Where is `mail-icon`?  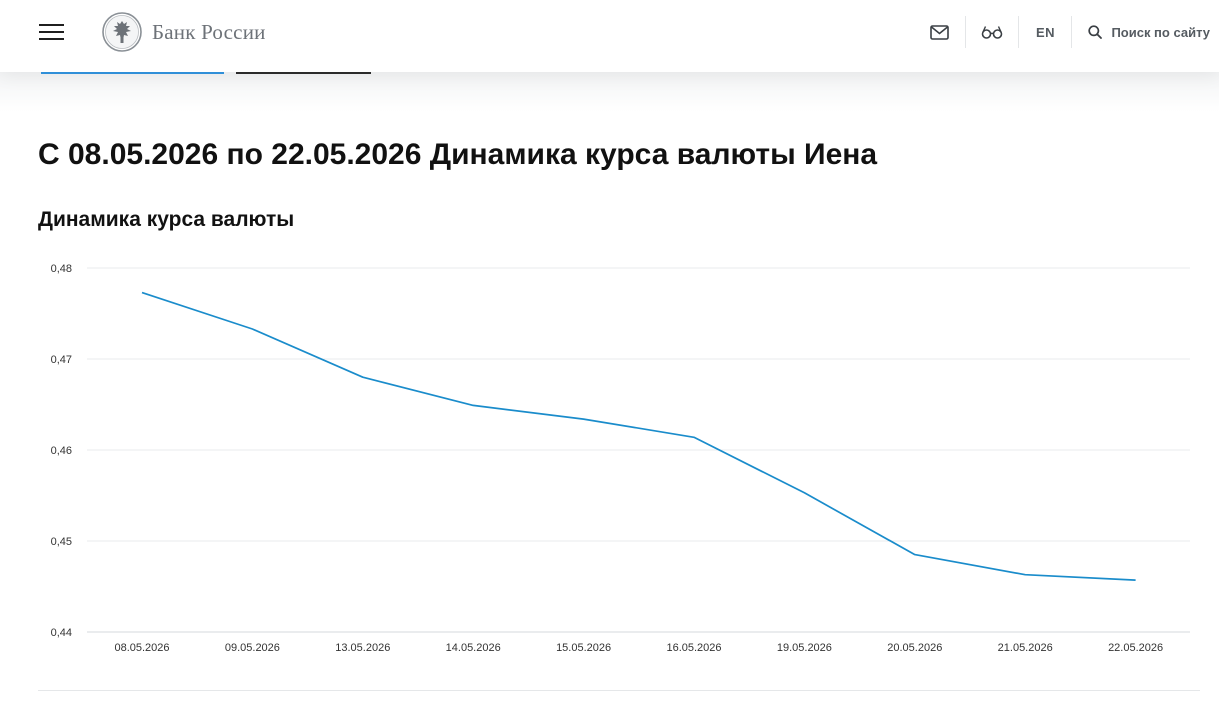
mail-icon is located at coordinates (939, 32).